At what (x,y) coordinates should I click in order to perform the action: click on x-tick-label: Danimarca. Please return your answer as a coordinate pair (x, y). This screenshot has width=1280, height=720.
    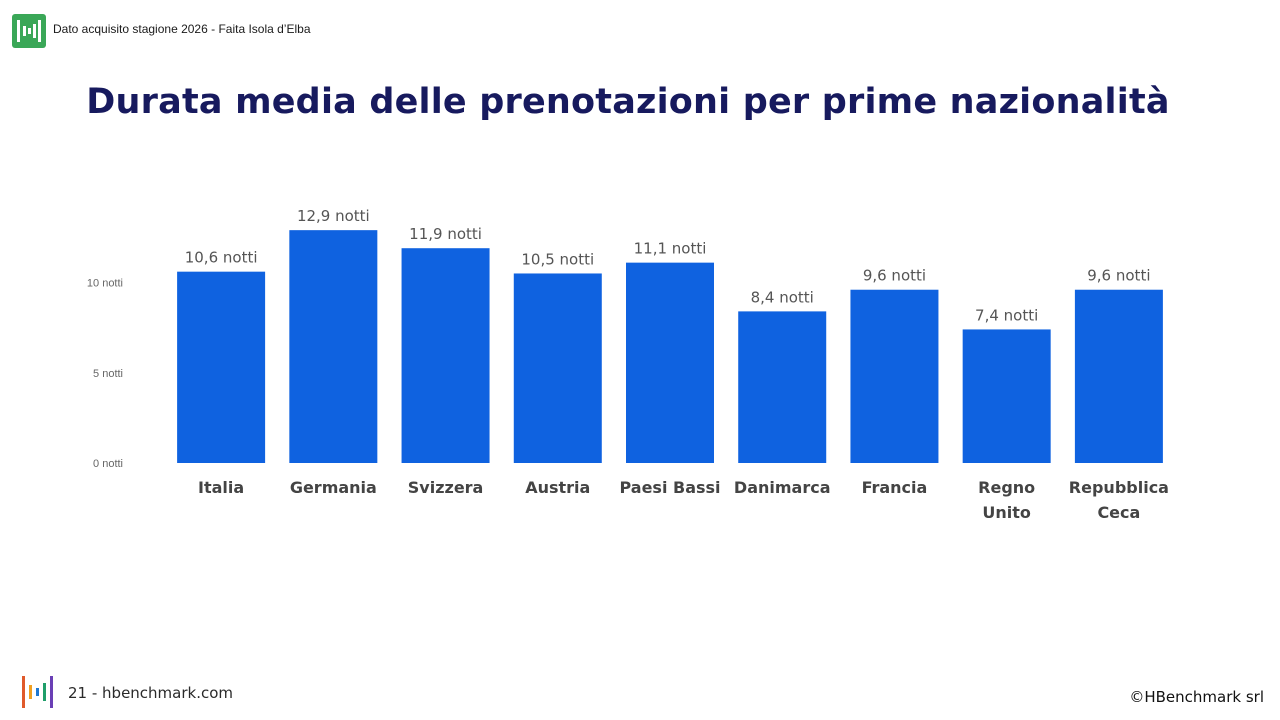
    Looking at the image, I should click on (782, 487).